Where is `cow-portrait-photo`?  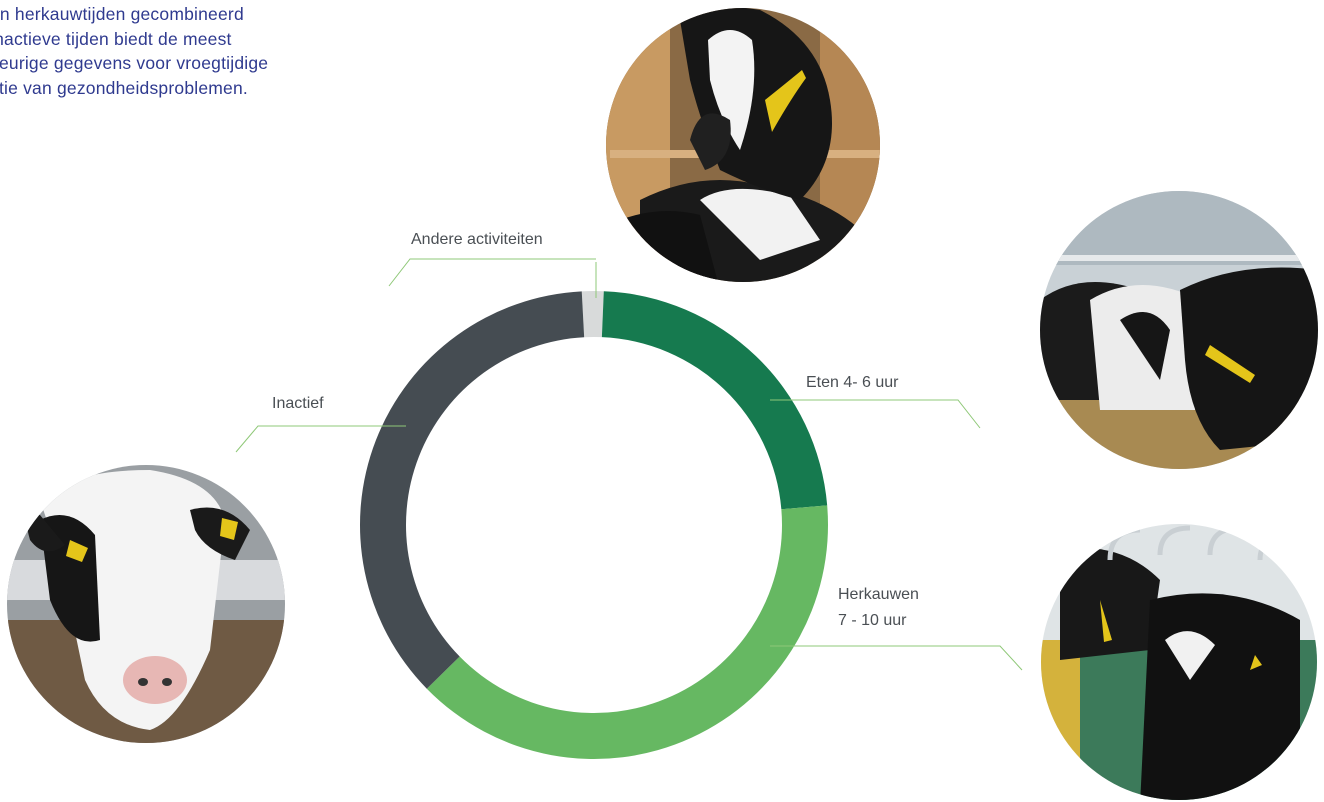 cow-portrait-photo is located at coordinates (146, 604).